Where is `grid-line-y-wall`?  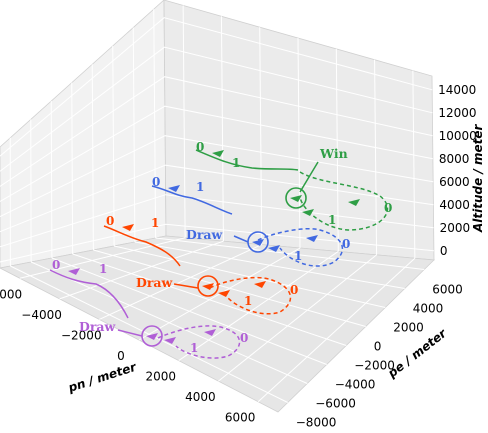
grid-line-y-wall is located at coordinates (51, 179).